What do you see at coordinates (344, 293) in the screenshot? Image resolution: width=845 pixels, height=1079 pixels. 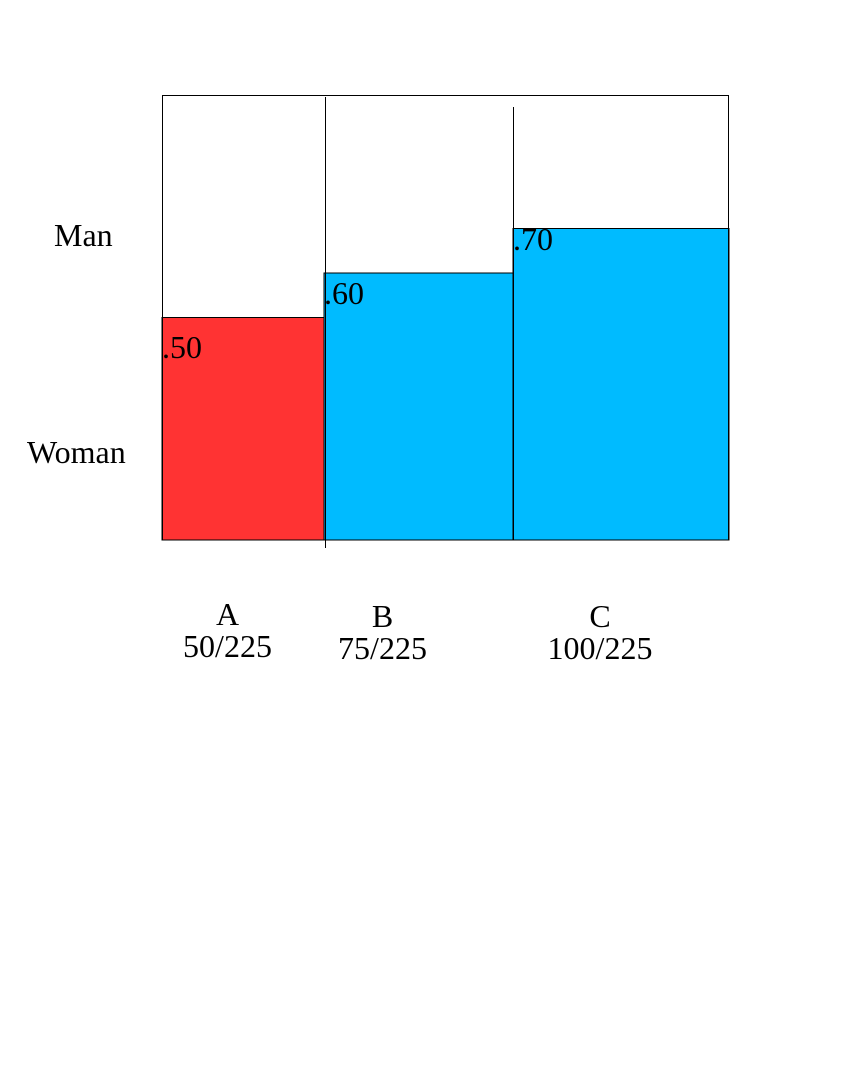 I see `data-label-b: .60` at bounding box center [344, 293].